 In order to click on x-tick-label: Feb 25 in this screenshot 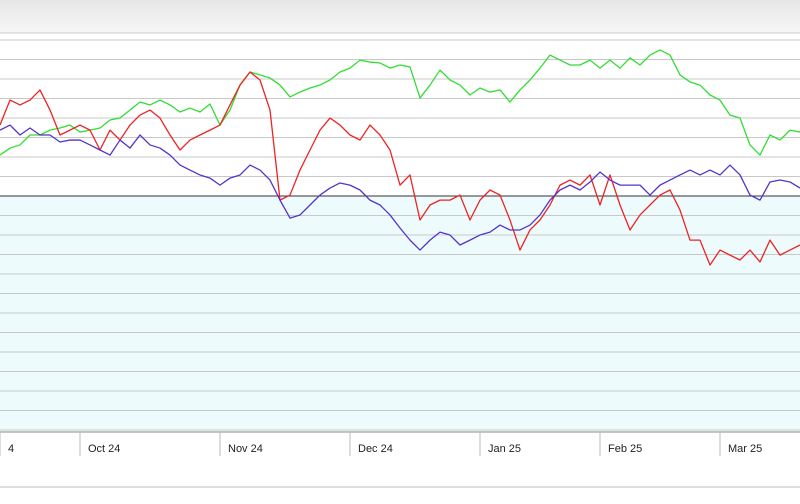, I will do `click(625, 449)`.